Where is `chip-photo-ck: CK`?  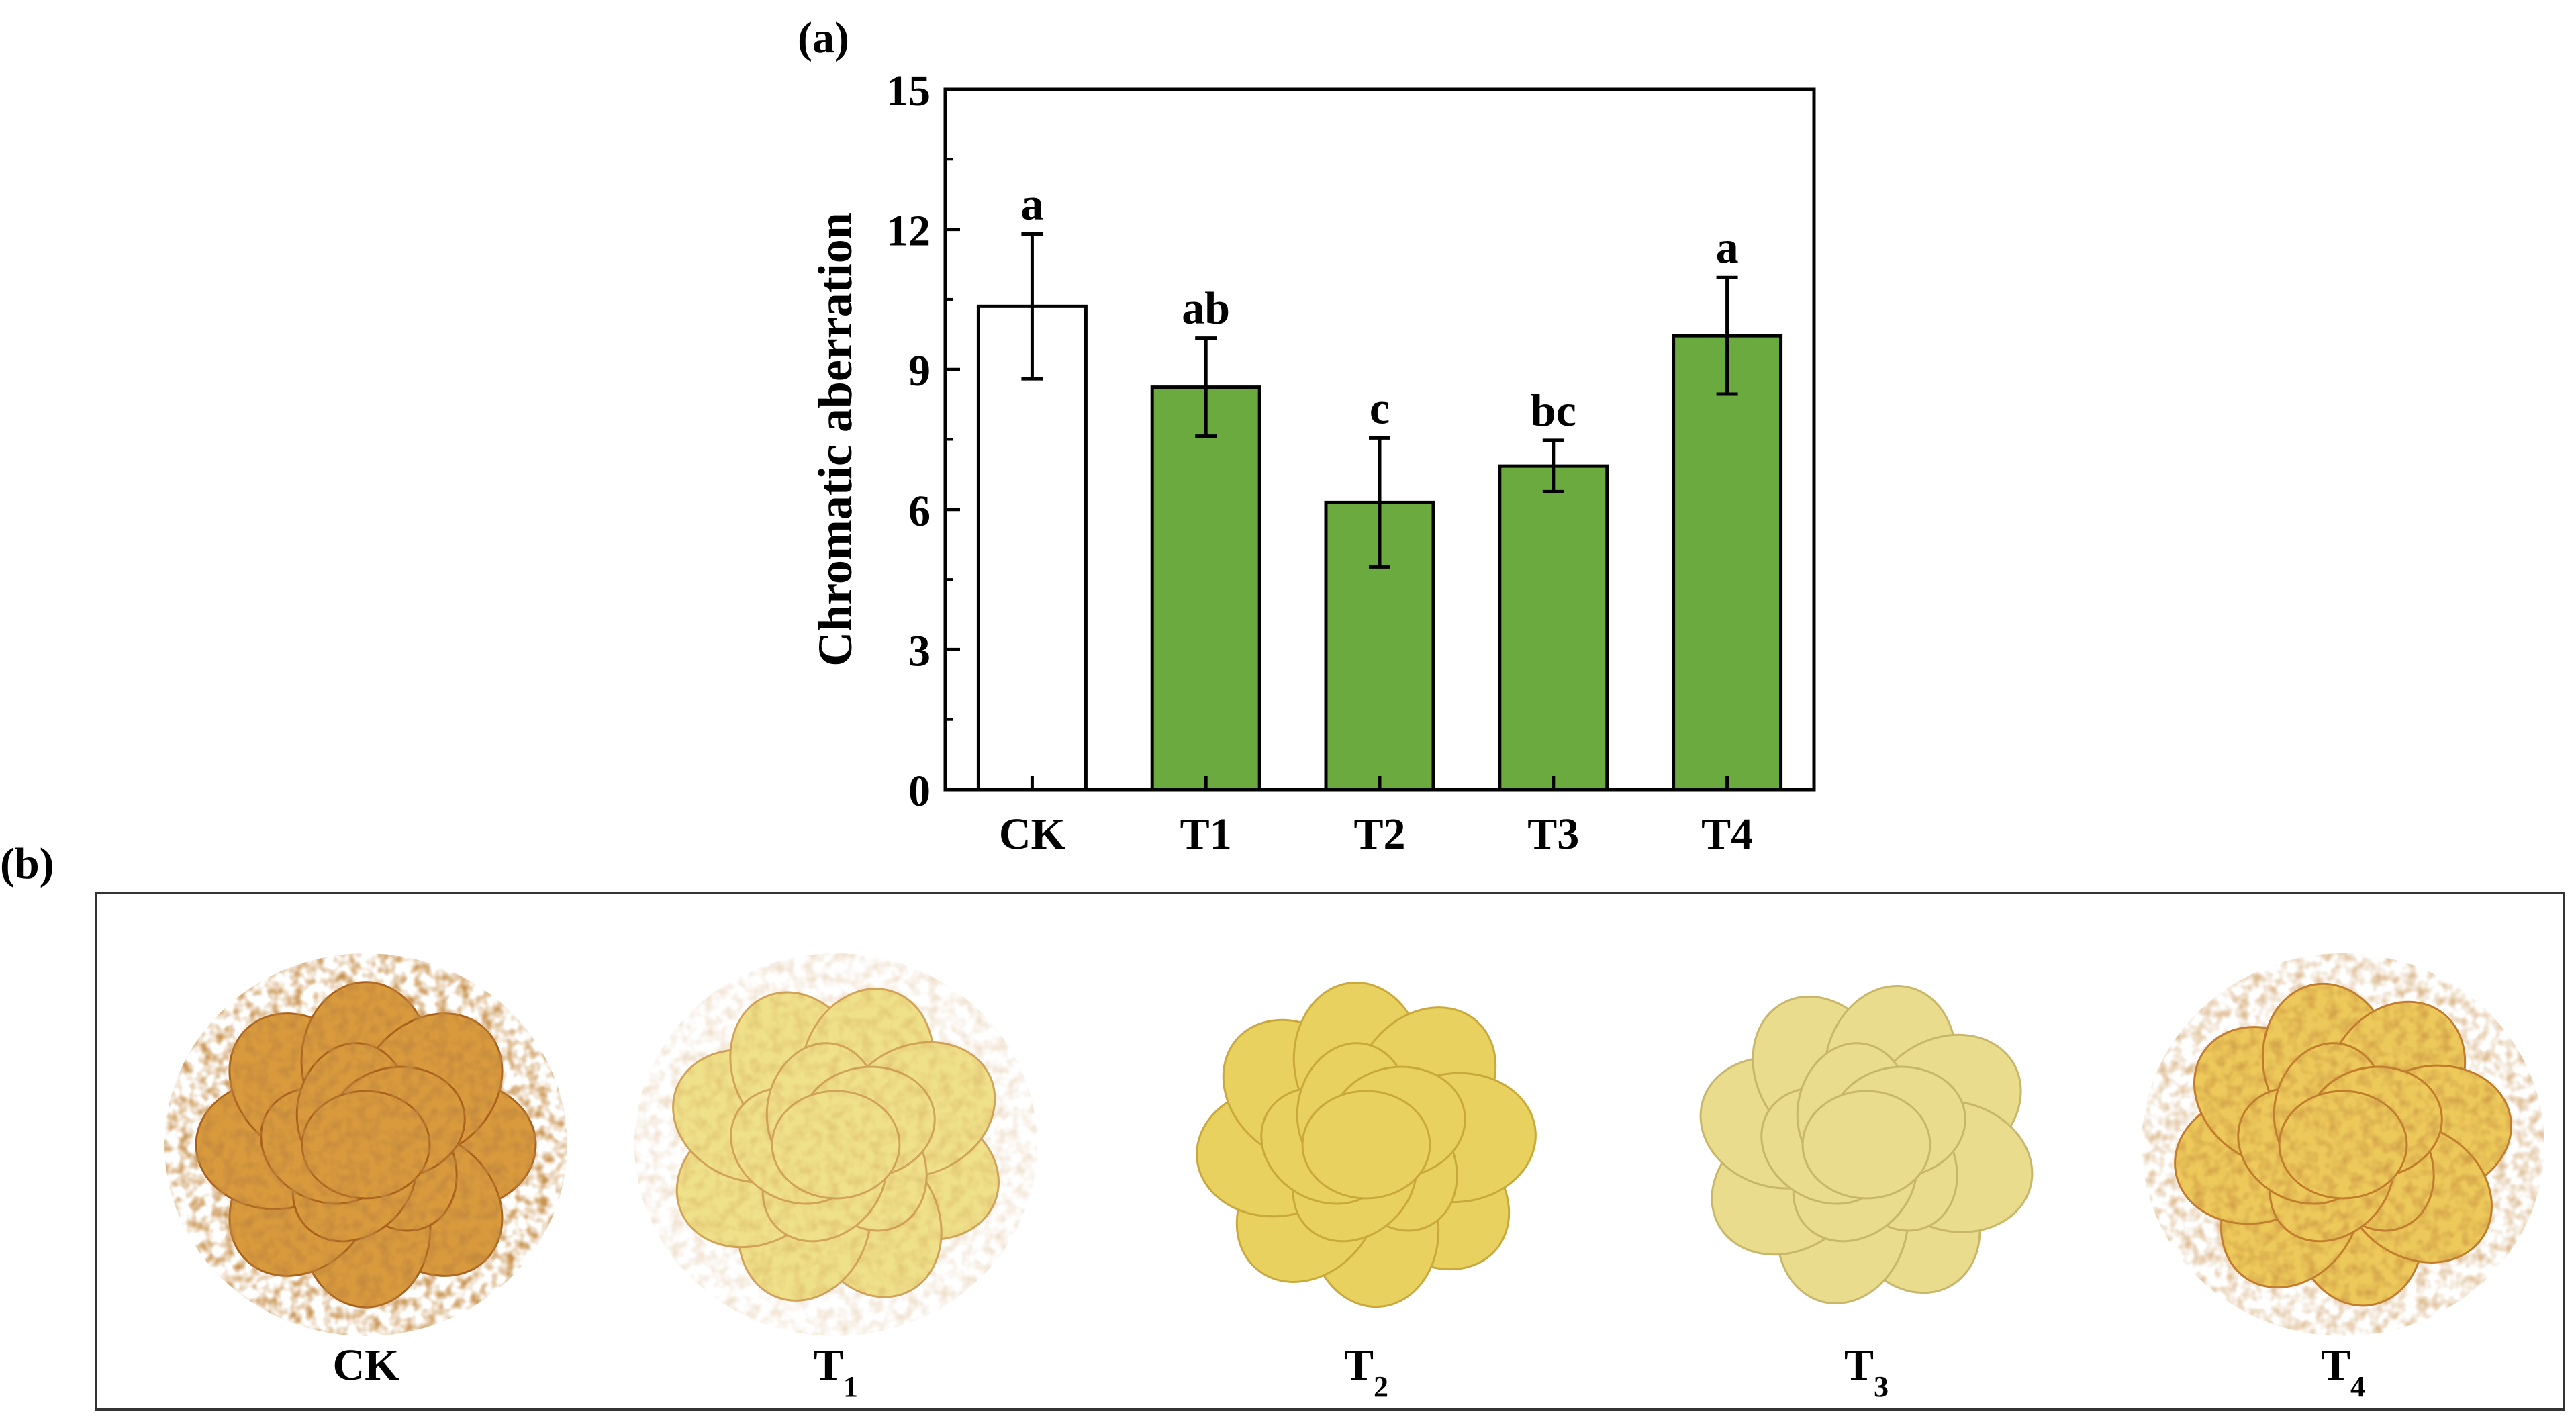
chip-photo-ck: CK is located at coordinates (365, 1171).